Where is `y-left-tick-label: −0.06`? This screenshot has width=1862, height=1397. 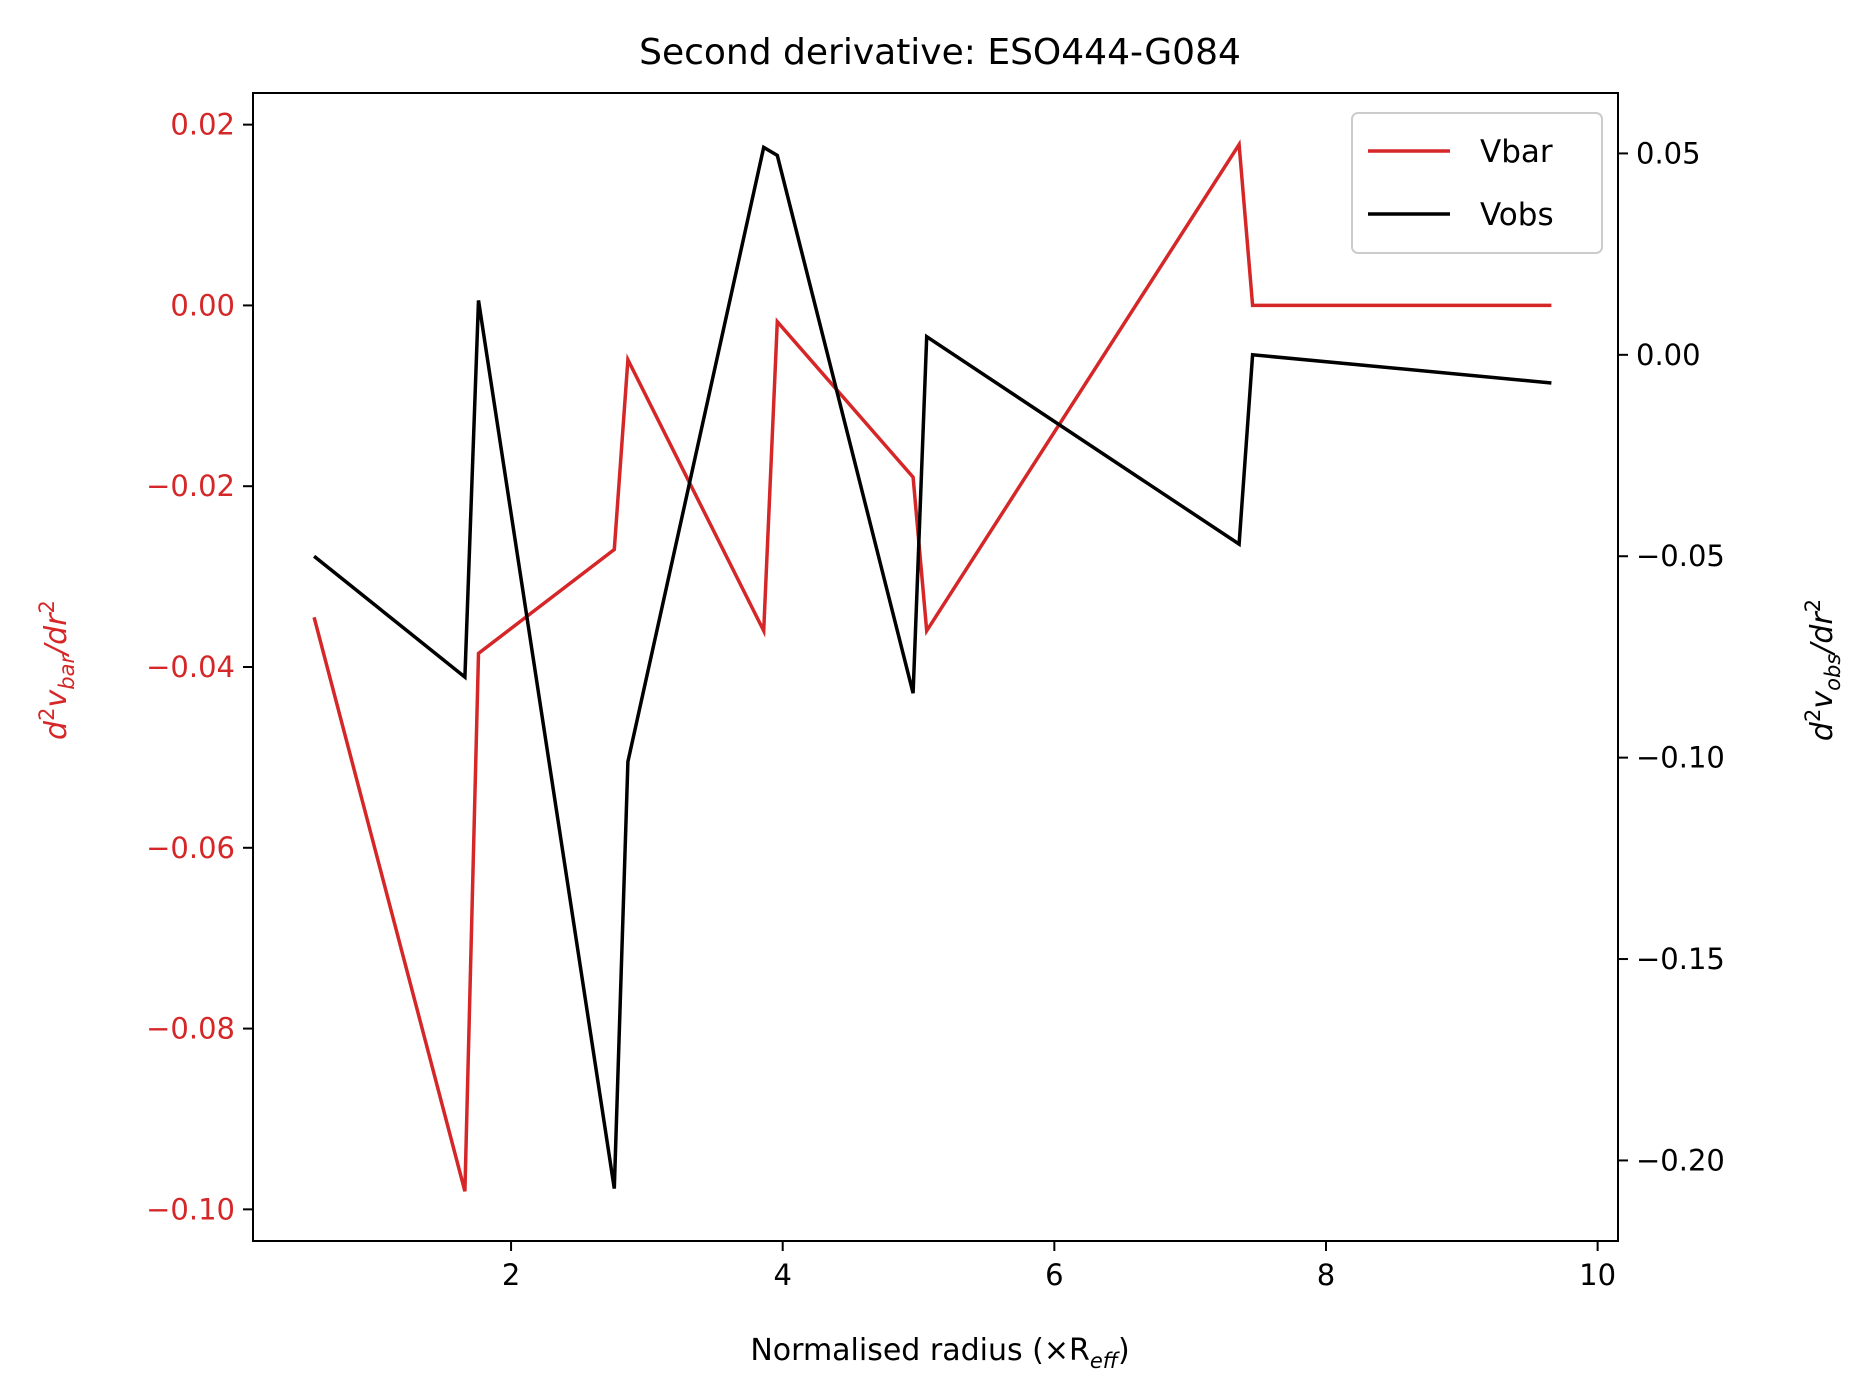 y-left-tick-label: −0.06 is located at coordinates (190, 848).